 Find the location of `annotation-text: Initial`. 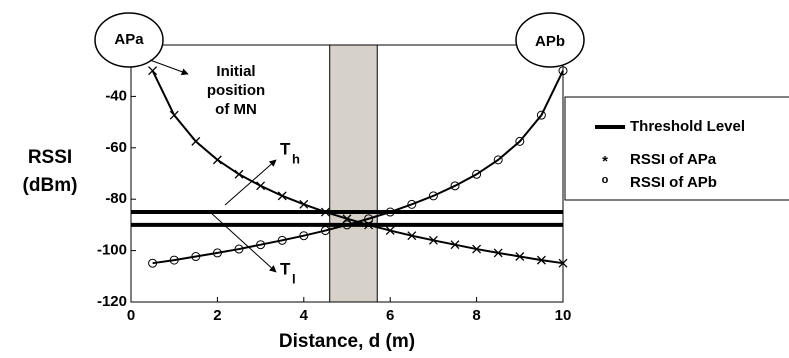

annotation-text: Initial is located at coordinates (235, 71).